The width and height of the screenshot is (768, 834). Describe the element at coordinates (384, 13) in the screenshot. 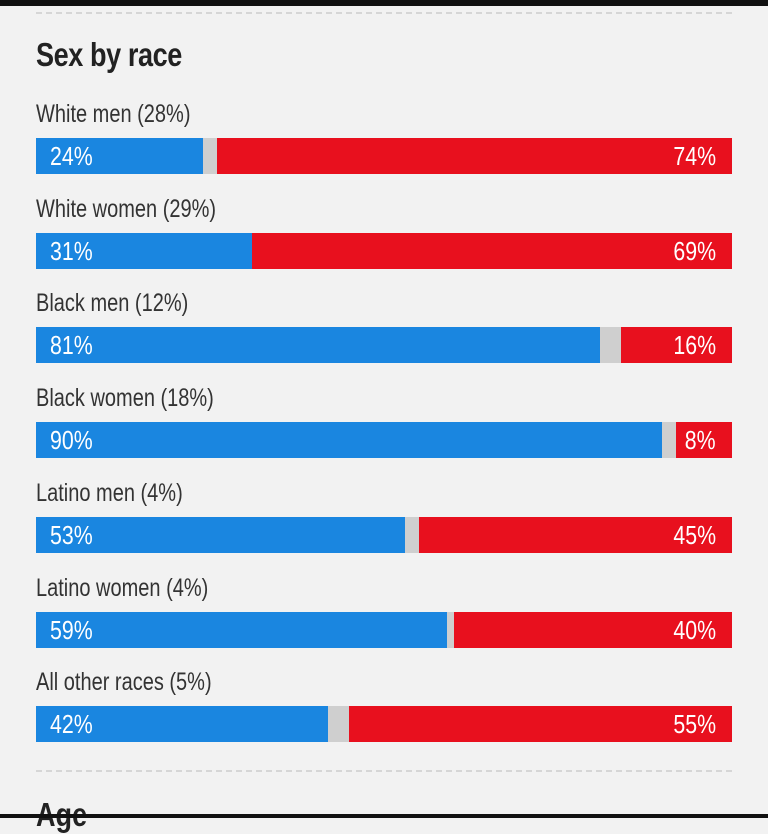

I see `top-divider` at that location.